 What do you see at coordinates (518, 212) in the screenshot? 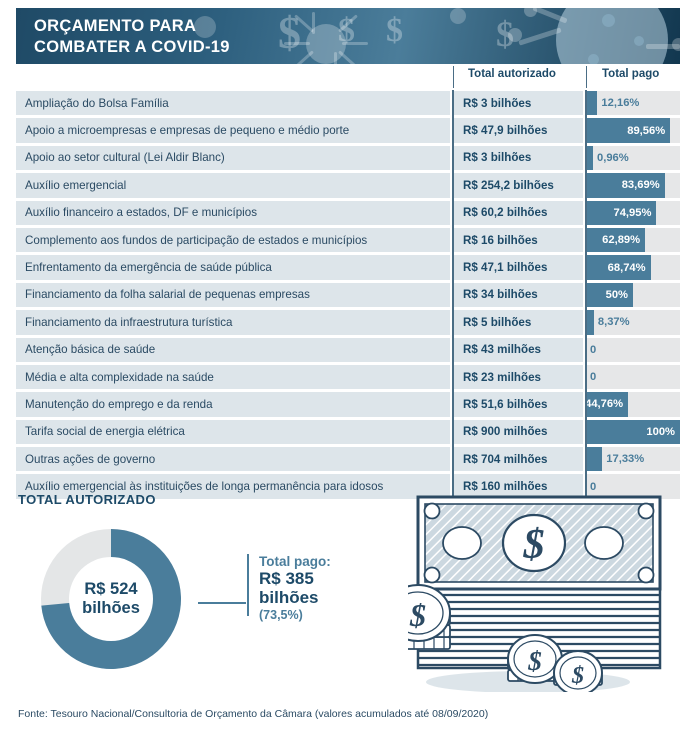
I see `row-authorized-value: R$ 60,2 bilhões` at bounding box center [518, 212].